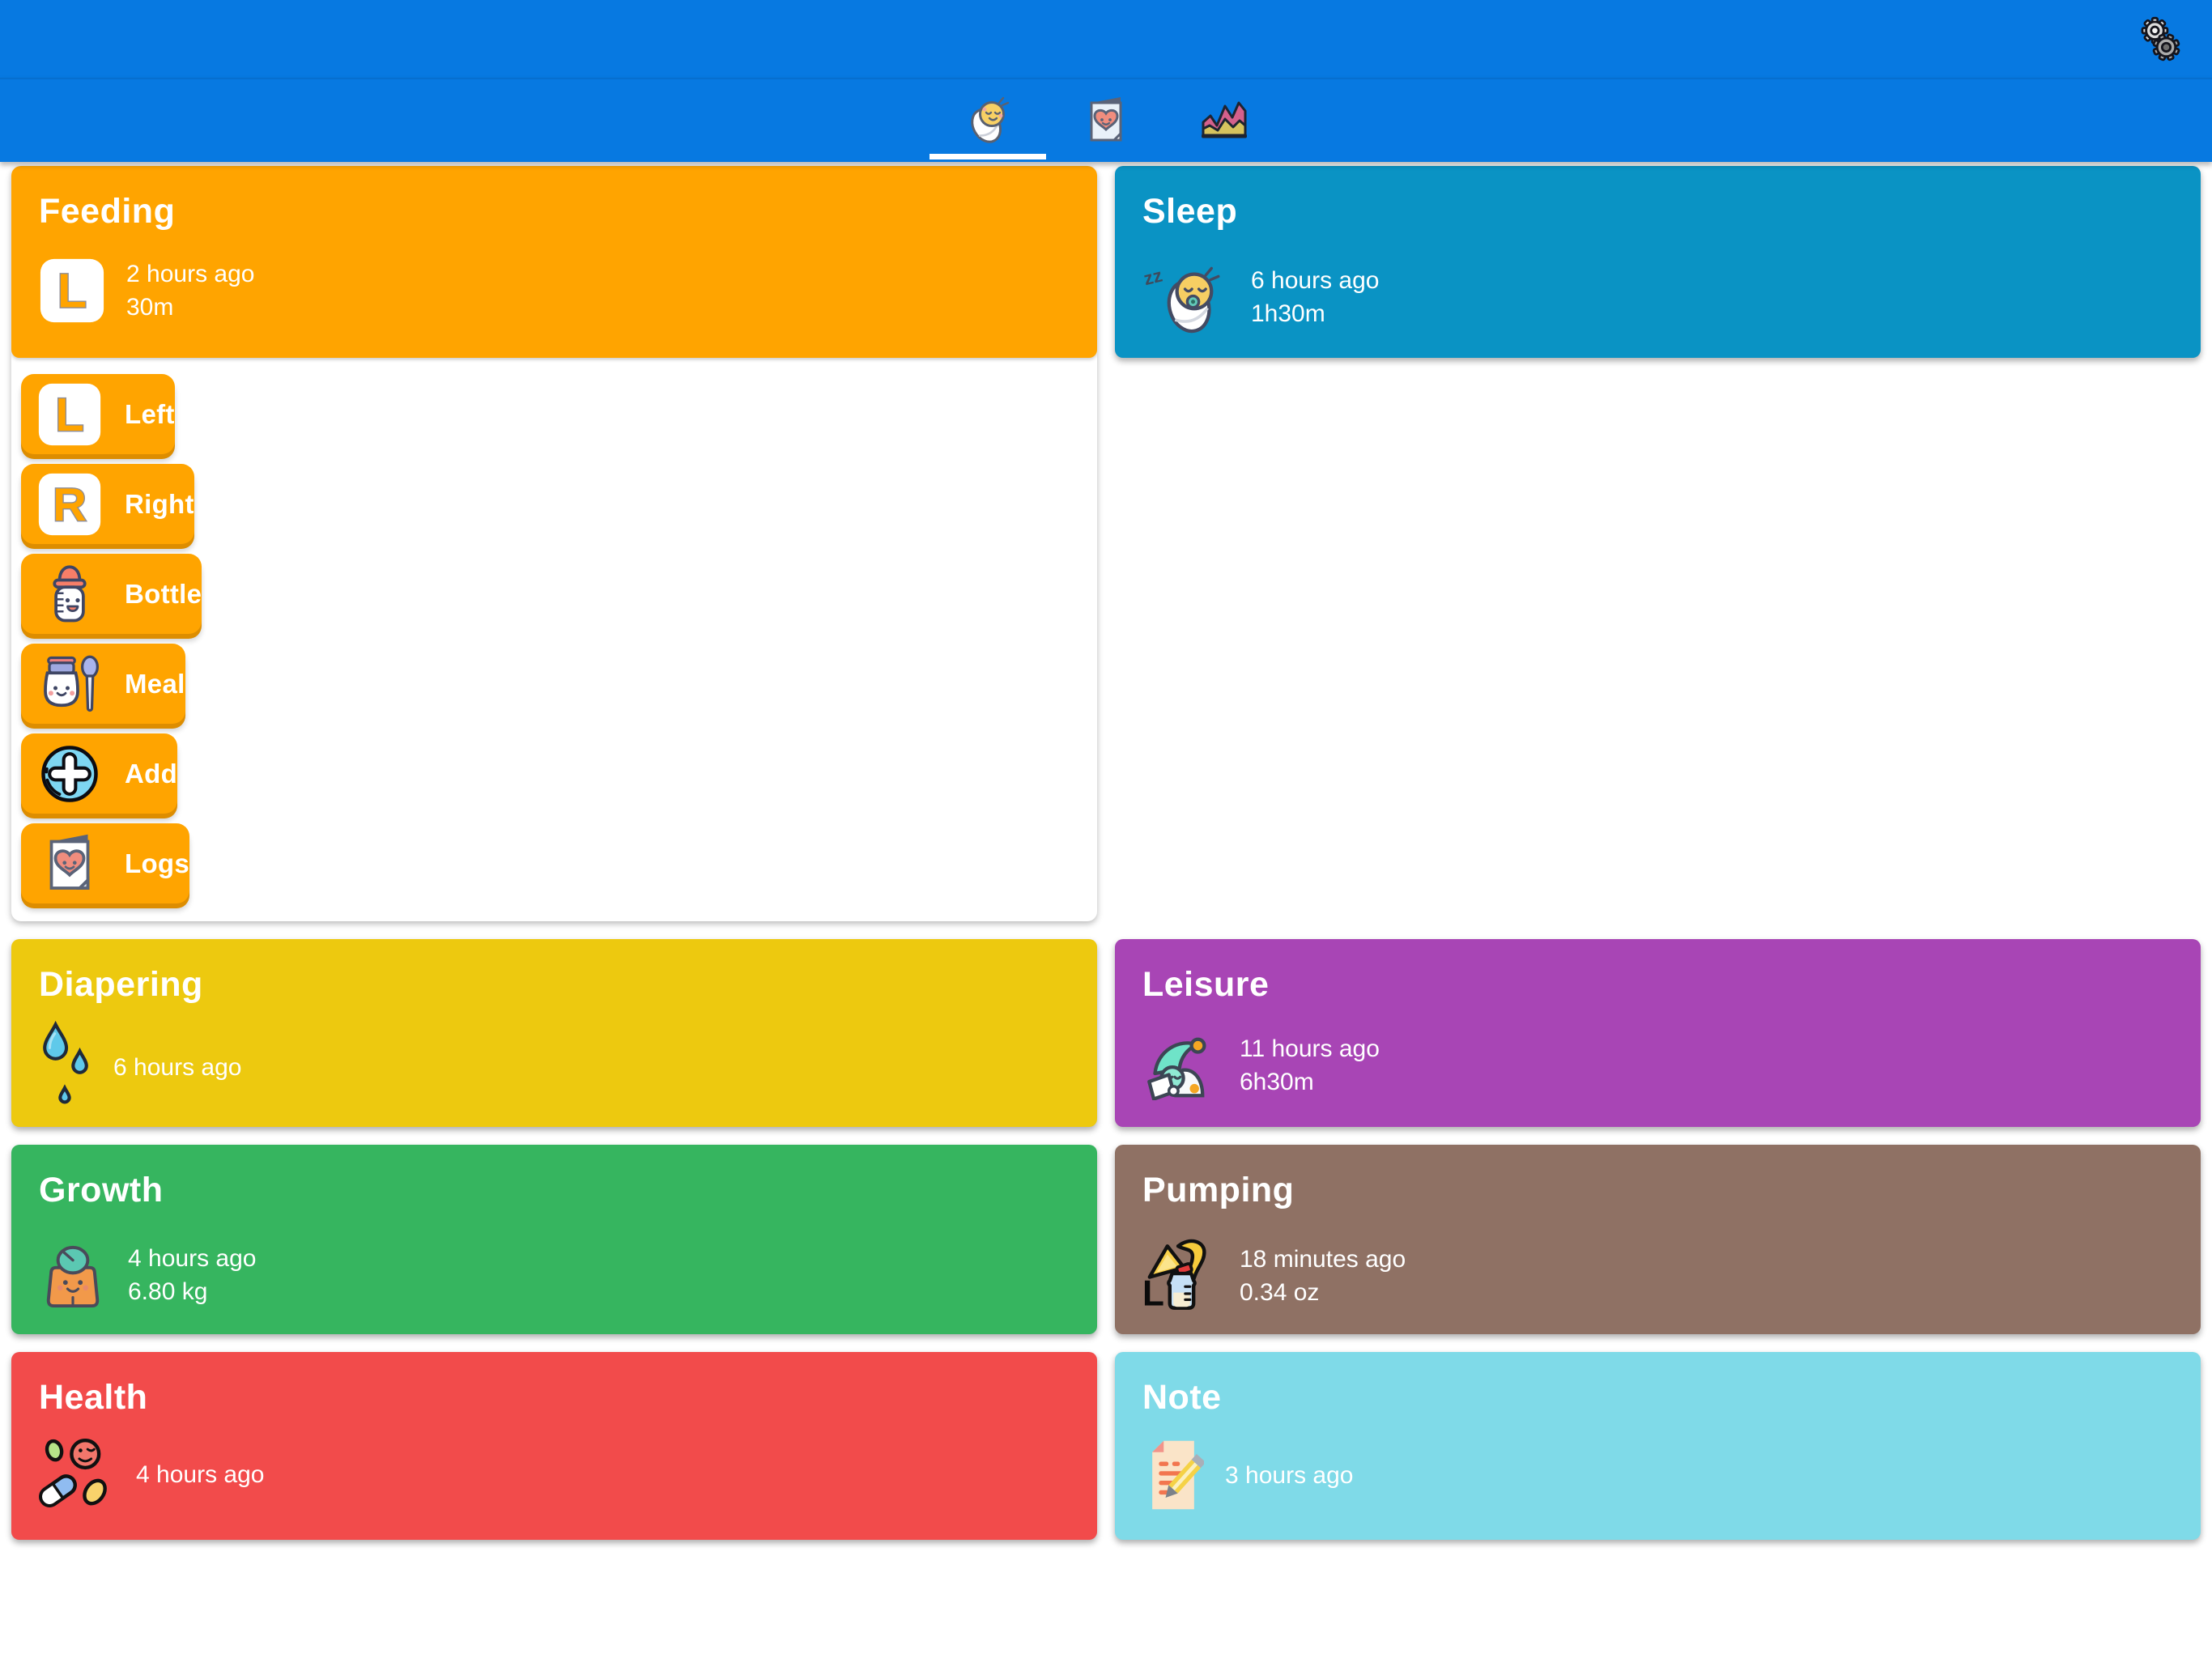 The height and width of the screenshot is (1658, 2212). What do you see at coordinates (65, 1062) in the screenshot?
I see `water-drops-icon` at bounding box center [65, 1062].